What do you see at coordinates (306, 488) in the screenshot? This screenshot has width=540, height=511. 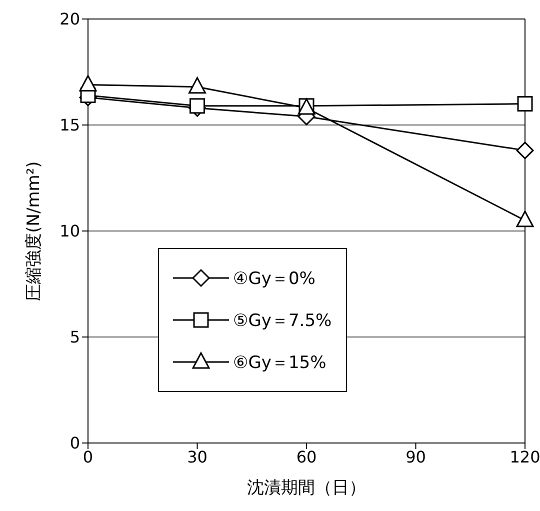 I see `x-axis-title: 沈漬期間（日）` at bounding box center [306, 488].